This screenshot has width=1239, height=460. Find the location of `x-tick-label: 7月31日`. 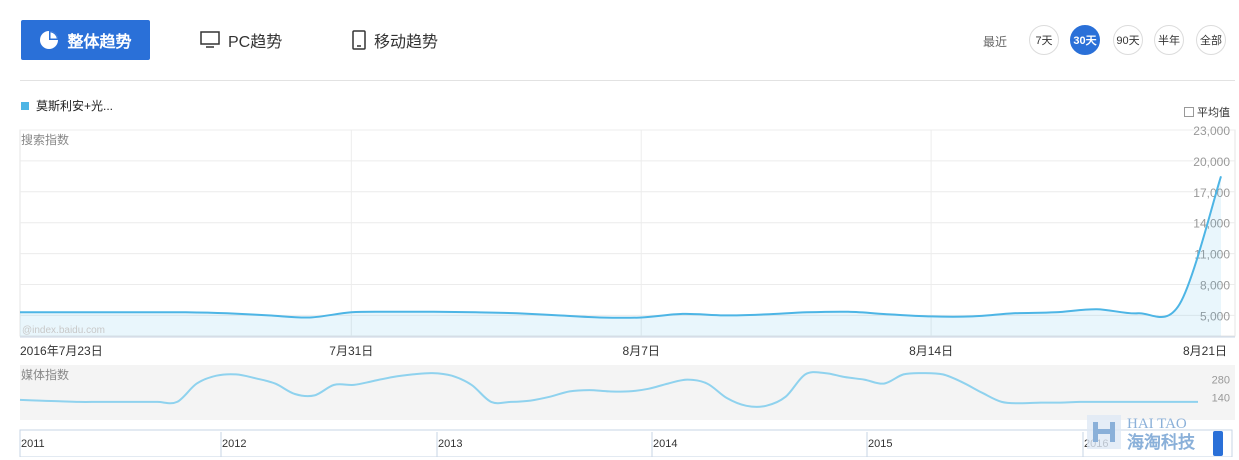

x-tick-label: 7月31日 is located at coordinates (351, 351).